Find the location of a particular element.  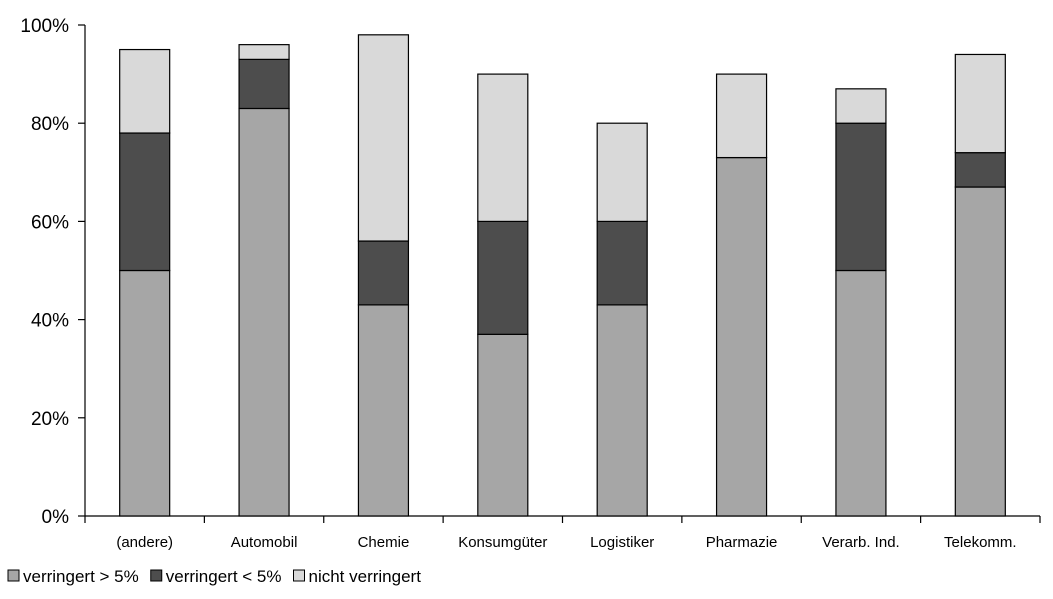

x-tick-label: Verarb. Ind. is located at coordinates (861, 542).